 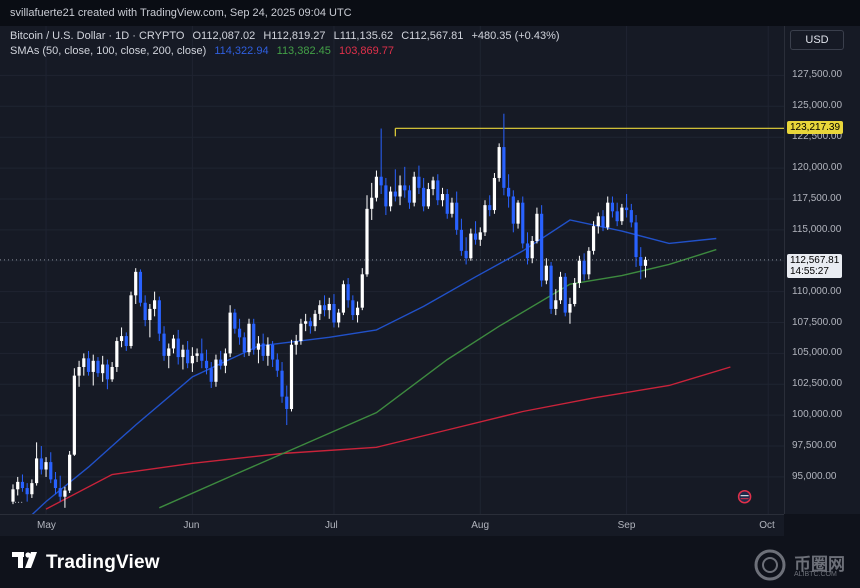 What do you see at coordinates (224, 36) in the screenshot?
I see `ohlc-open: O112,087.02` at bounding box center [224, 36].